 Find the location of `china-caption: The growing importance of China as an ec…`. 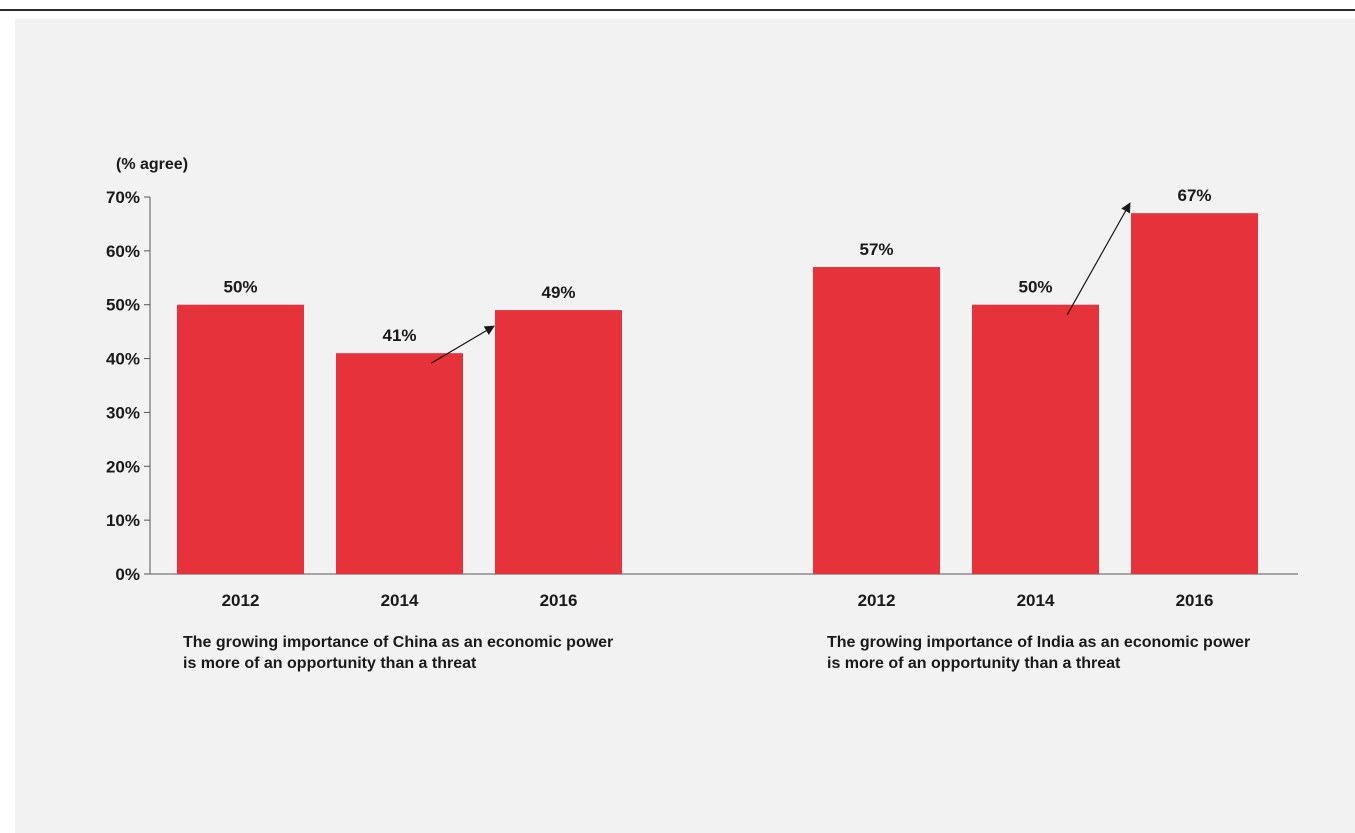

china-caption: The growing importance of China as an ec… is located at coordinates (398, 653).